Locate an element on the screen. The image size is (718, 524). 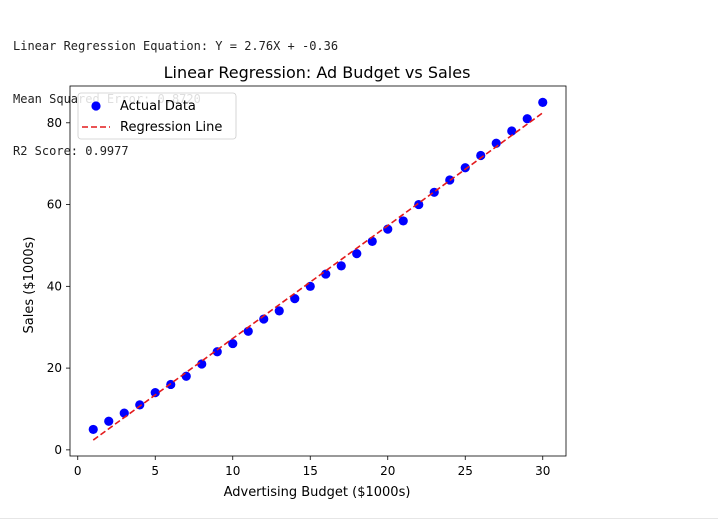
legend-marker-actual is located at coordinates (96, 106).